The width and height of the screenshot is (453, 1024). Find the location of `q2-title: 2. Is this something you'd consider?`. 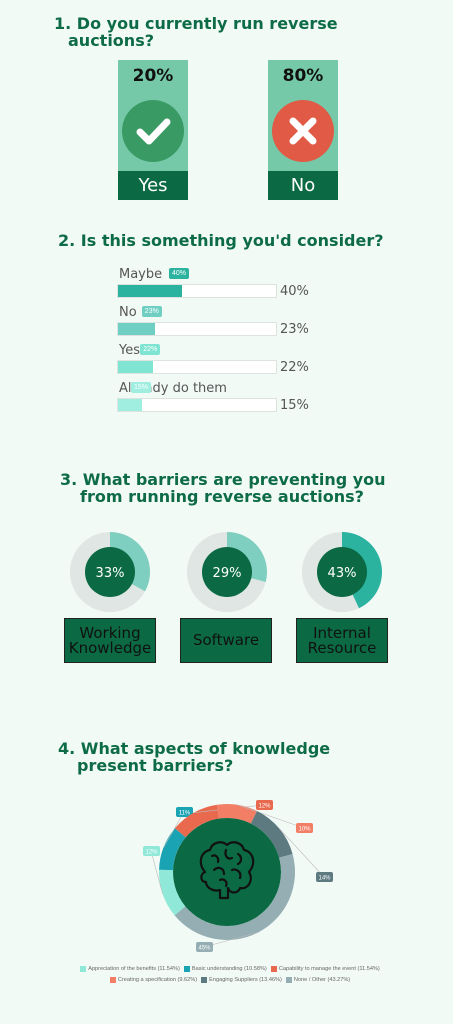

q2-title: 2. Is this something you'd consider? is located at coordinates (221, 240).